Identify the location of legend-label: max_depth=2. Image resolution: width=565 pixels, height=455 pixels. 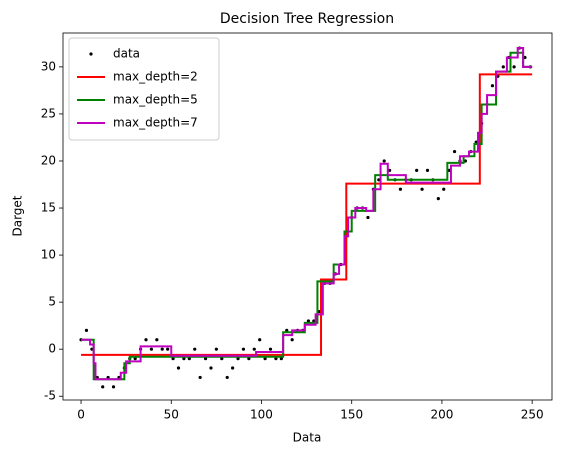
(155, 77).